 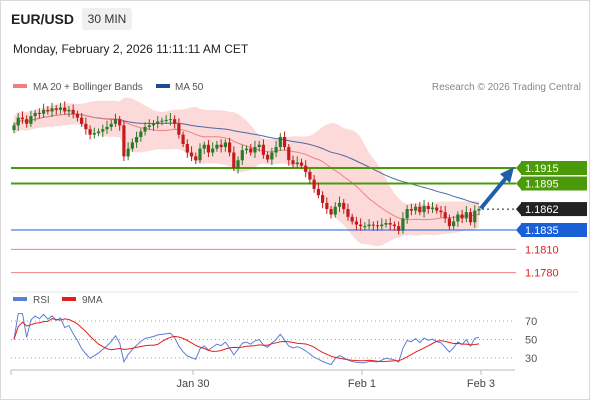 I want to click on rsi-tick-label: 70, so click(x=531, y=322).